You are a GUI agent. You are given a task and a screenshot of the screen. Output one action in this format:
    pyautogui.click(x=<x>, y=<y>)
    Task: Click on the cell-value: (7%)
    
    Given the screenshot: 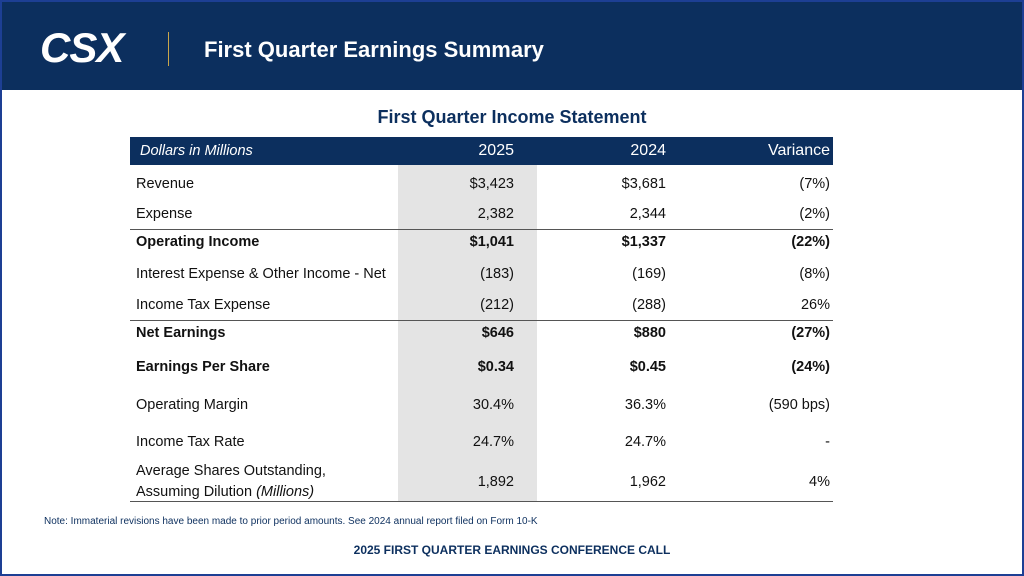 What is the action you would take?
    pyautogui.click(x=814, y=184)
    